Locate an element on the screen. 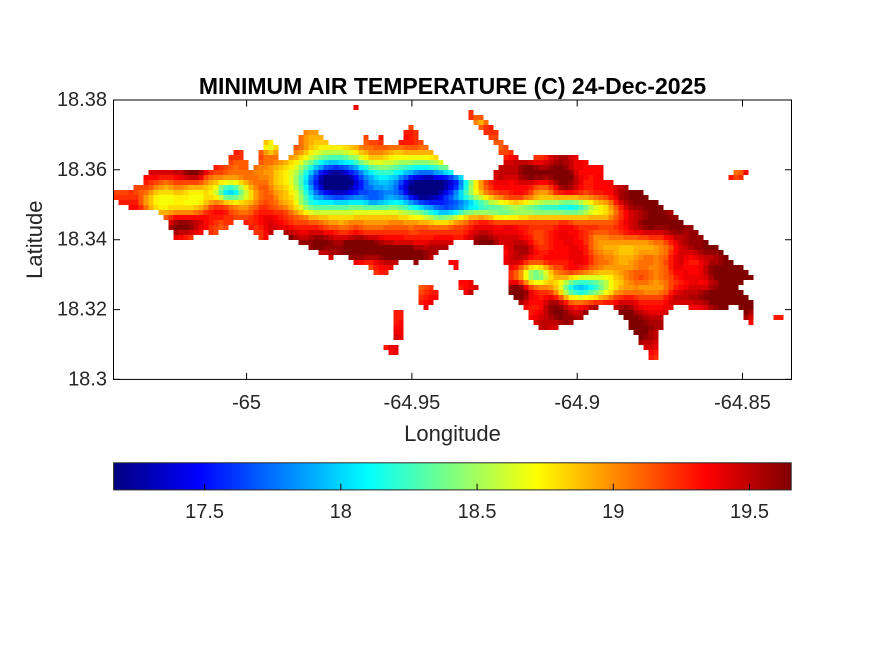 Image resolution: width=875 pixels, height=656 pixels. svg-text: Latitude is located at coordinates (34, 240).